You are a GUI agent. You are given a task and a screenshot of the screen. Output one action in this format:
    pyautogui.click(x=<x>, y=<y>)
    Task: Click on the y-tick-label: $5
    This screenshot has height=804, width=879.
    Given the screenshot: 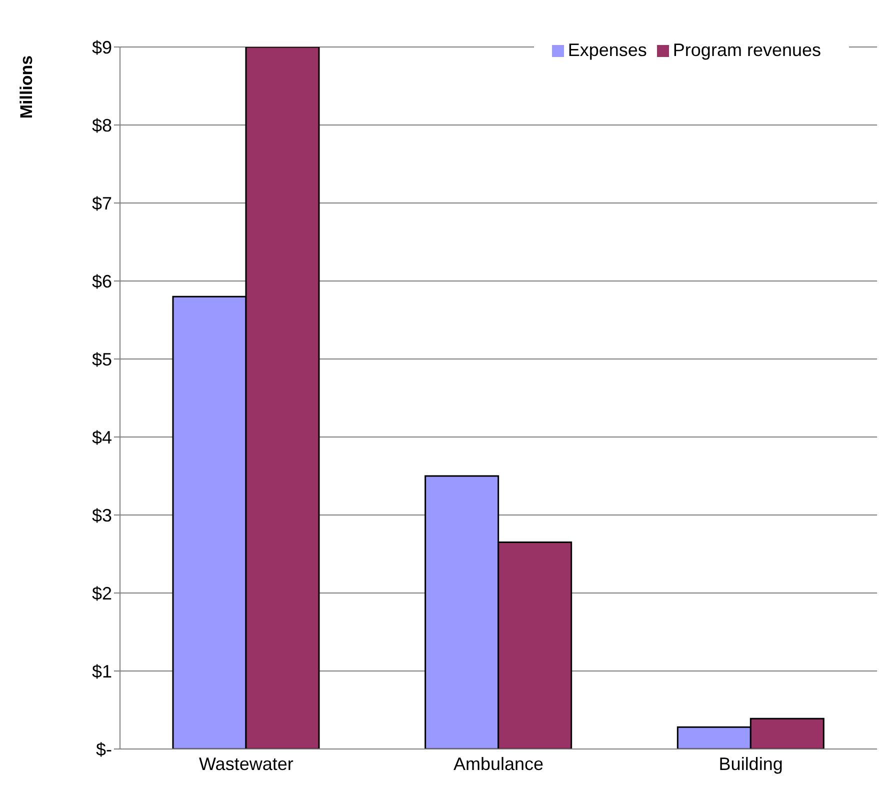 What is the action you would take?
    pyautogui.click(x=102, y=359)
    